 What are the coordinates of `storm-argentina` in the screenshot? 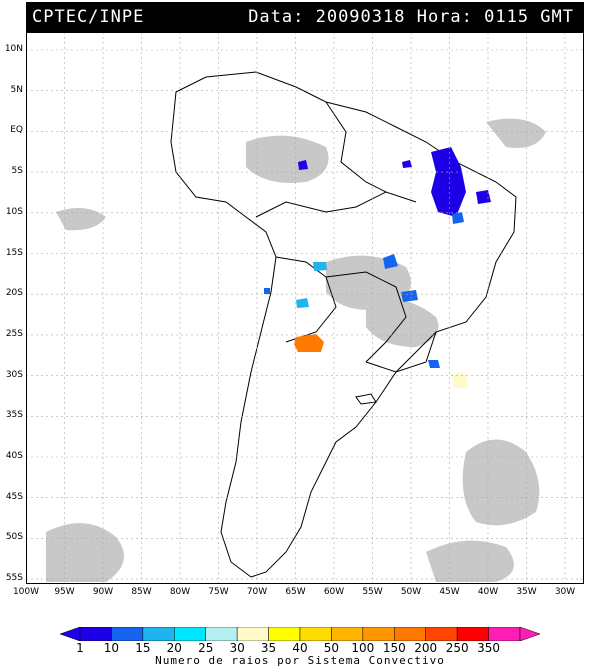 It's located at (309, 343).